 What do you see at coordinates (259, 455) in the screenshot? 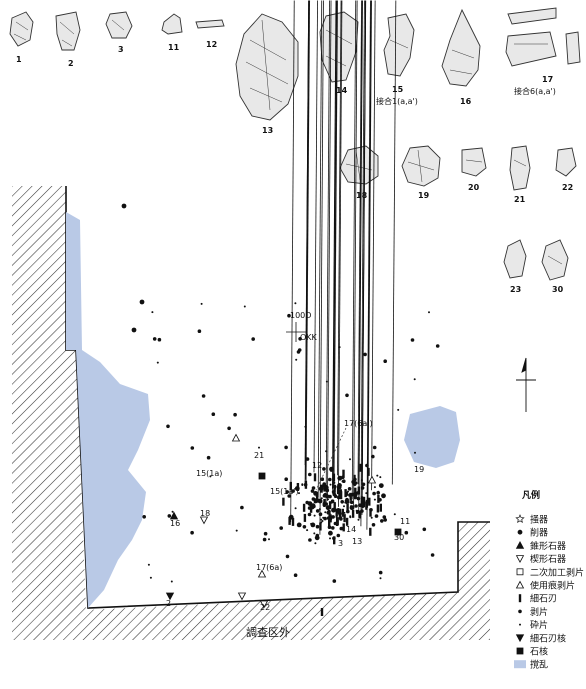
I see `map-label-21: 21` at bounding box center [259, 455].